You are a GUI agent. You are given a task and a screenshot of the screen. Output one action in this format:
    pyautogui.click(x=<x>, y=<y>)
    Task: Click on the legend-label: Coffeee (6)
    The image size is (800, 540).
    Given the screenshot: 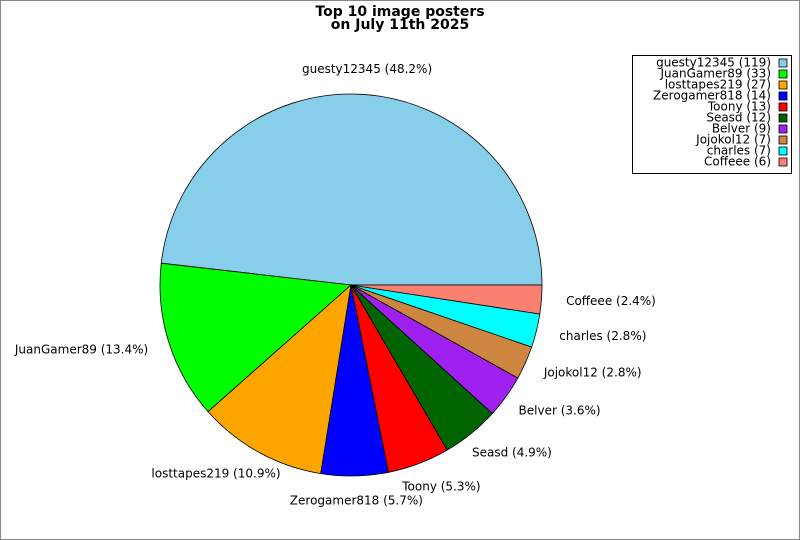 What is the action you would take?
    pyautogui.click(x=737, y=162)
    